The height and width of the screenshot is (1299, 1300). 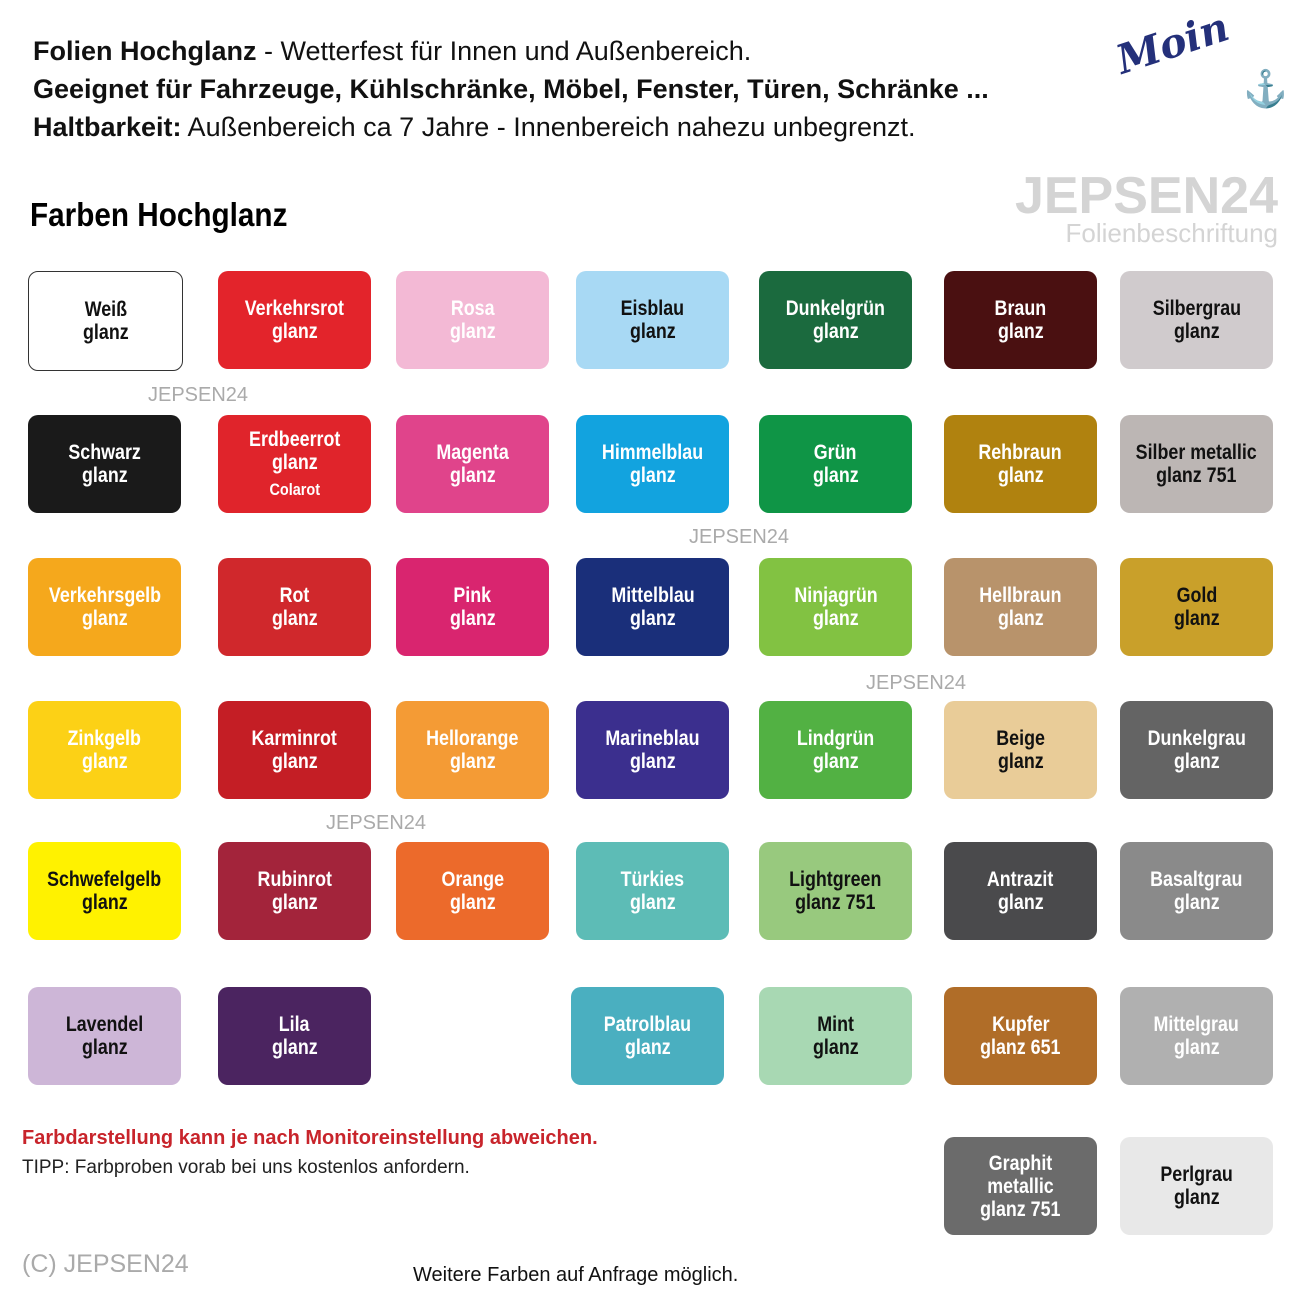 I want to click on swatch-label: Lindgrün, so click(x=835, y=738).